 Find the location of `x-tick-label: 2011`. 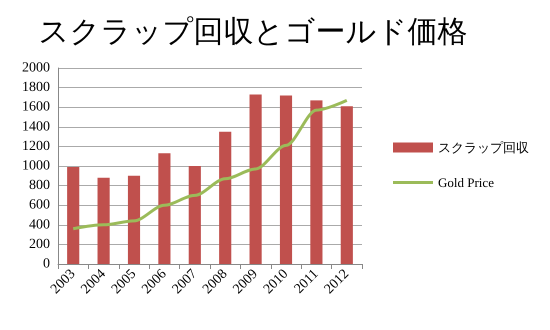

x-tick-label: 2011 is located at coordinates (307, 281).